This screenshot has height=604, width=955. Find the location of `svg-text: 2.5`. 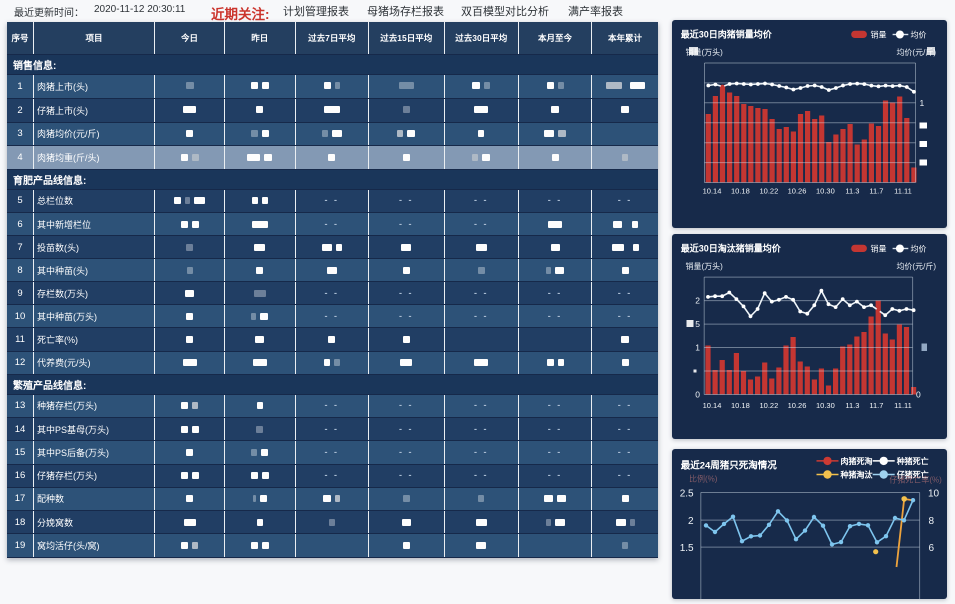

svg-text: 2.5 is located at coordinates (687, 493).